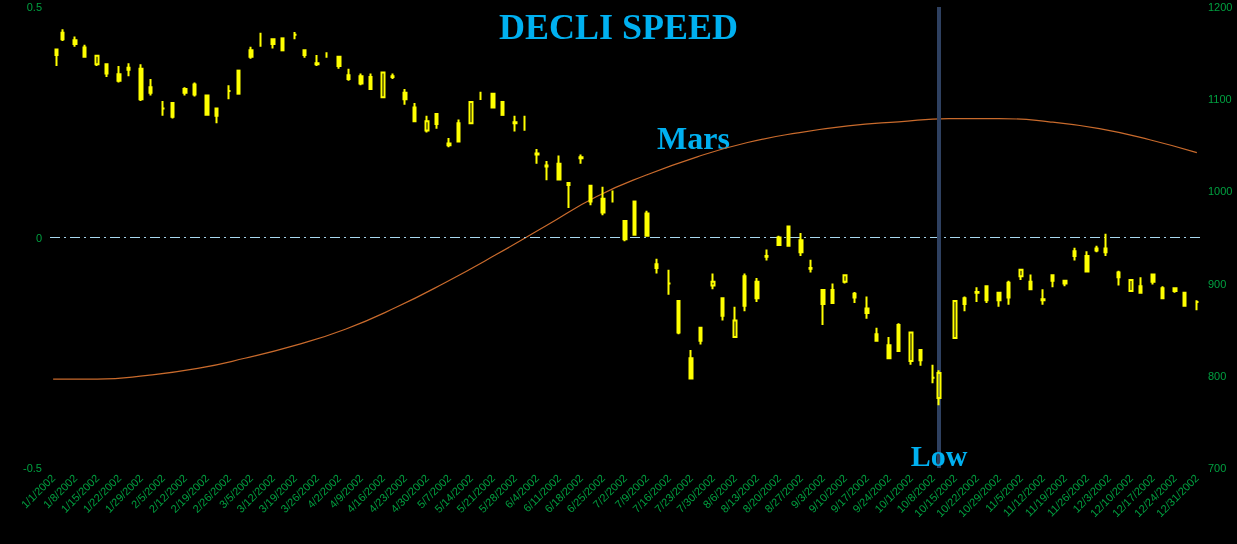  Describe the element at coordinates (939, 455) in the screenshot. I see `ref-line-label: Low` at that location.